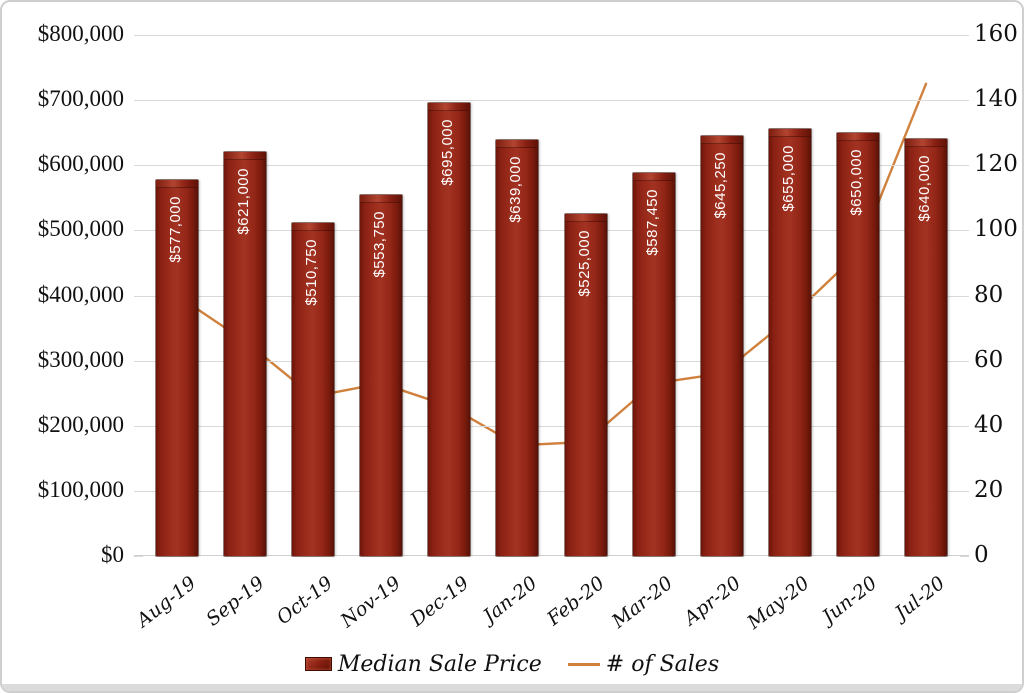 The width and height of the screenshot is (1024, 693). What do you see at coordinates (989, 489) in the screenshot?
I see `right-axis-tick-label: 20` at bounding box center [989, 489].